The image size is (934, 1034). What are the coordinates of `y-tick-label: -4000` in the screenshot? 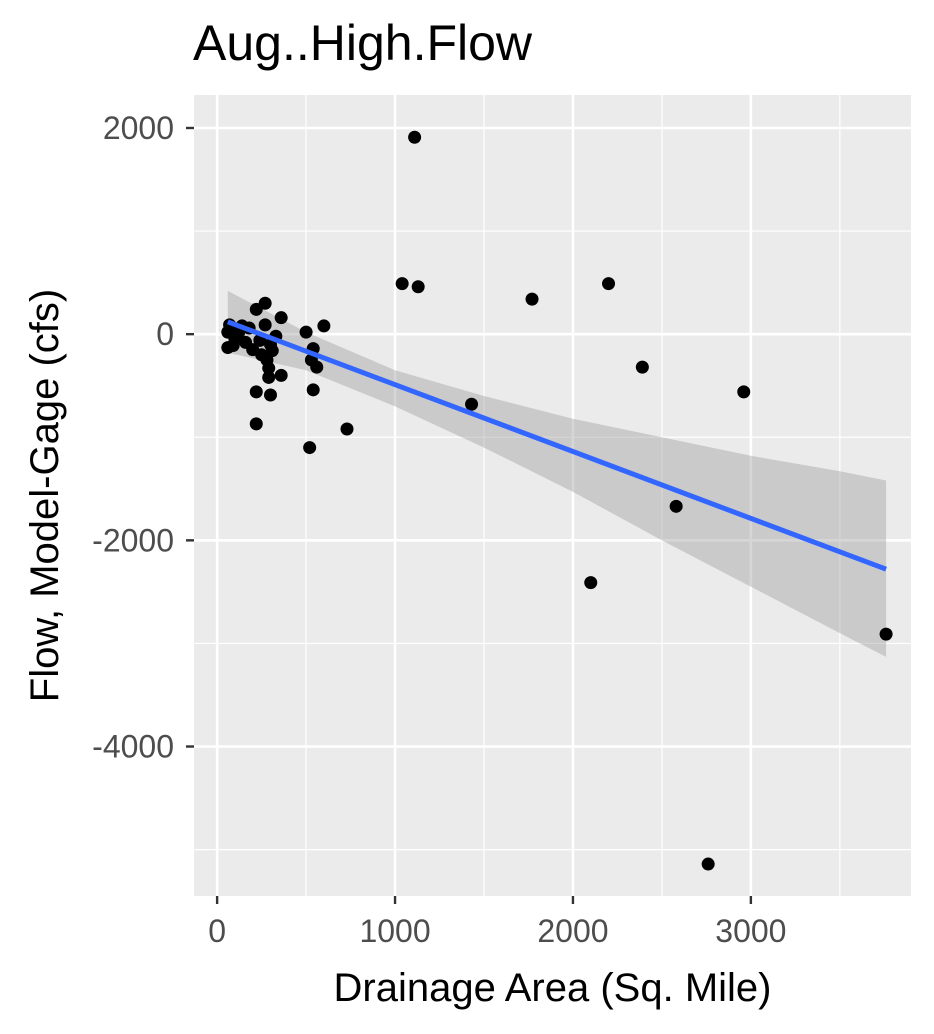 It's located at (133, 747).